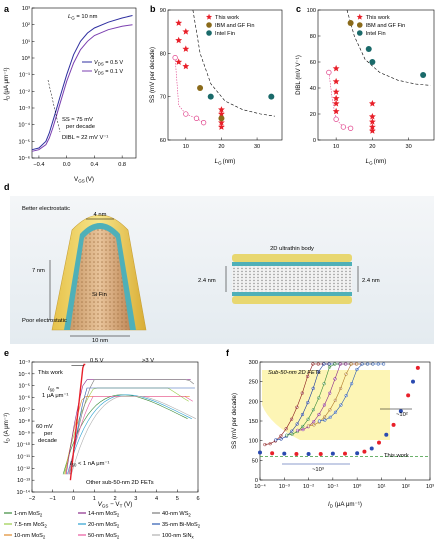 This screenshot has width=443, height=547. I want to click on e-xtick-label: −2, so click(32, 499).